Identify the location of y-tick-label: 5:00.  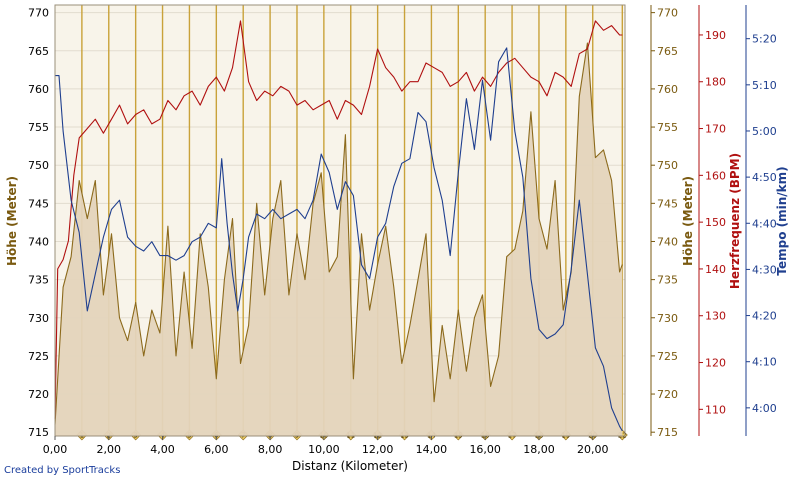
(764, 131).